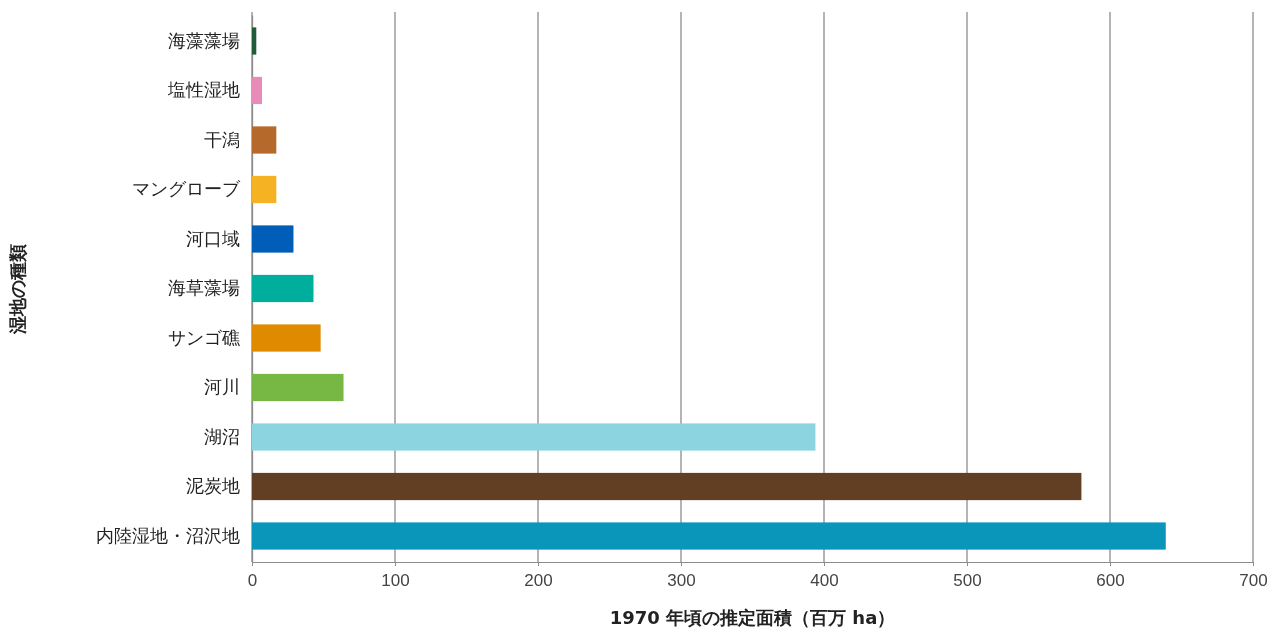 The height and width of the screenshot is (628, 1272). Describe the element at coordinates (222, 387) in the screenshot. I see `y-tick-label: 河川` at that location.